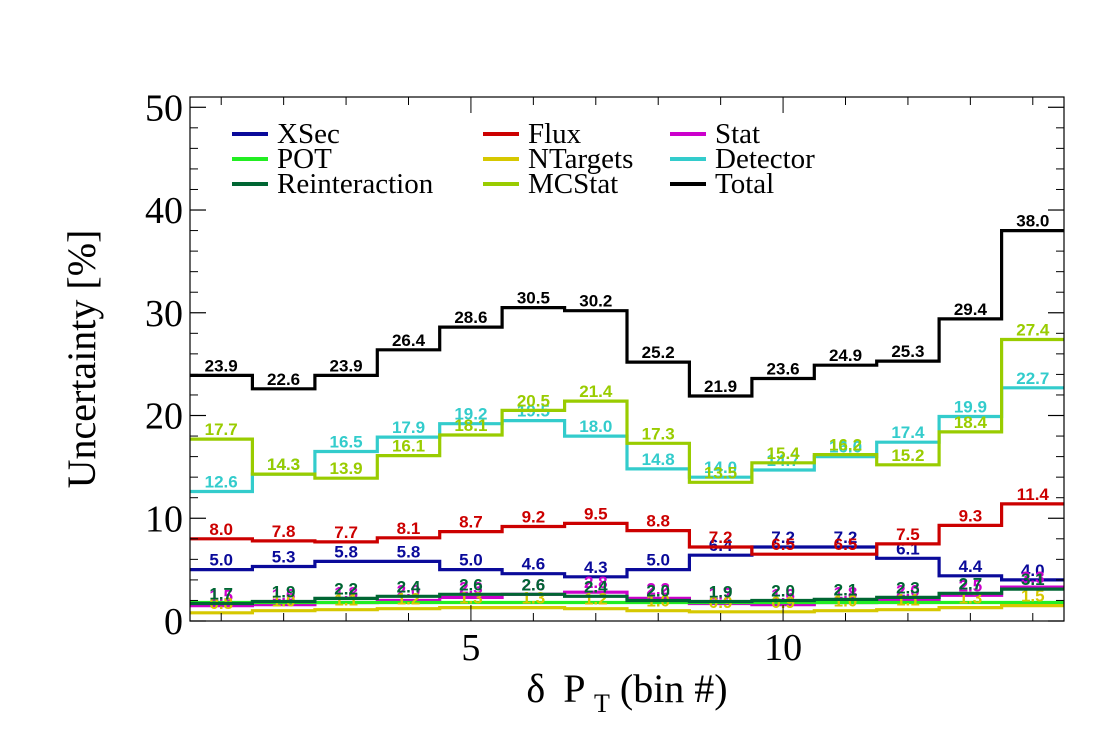 Image resolution: width=1120 pixels, height=740 pixels. What do you see at coordinates (555, 134) in the screenshot?
I see `legend-label-flux: Flux` at bounding box center [555, 134].